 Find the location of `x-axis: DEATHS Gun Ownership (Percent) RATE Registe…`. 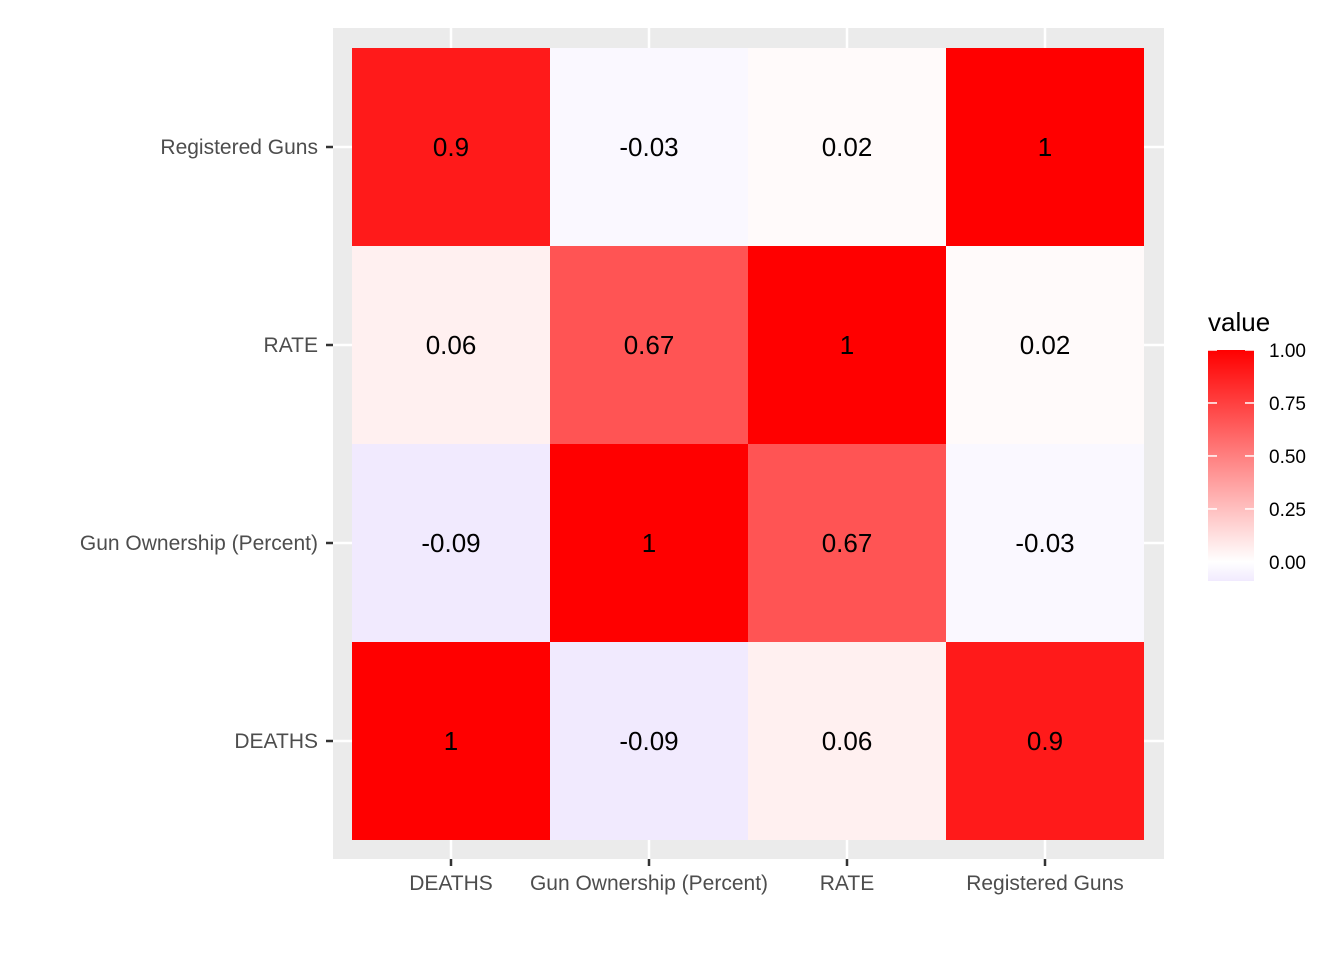

x-axis: DEATHS Gun Ownership (Percent) RATE Registe… is located at coordinates (766, 877).